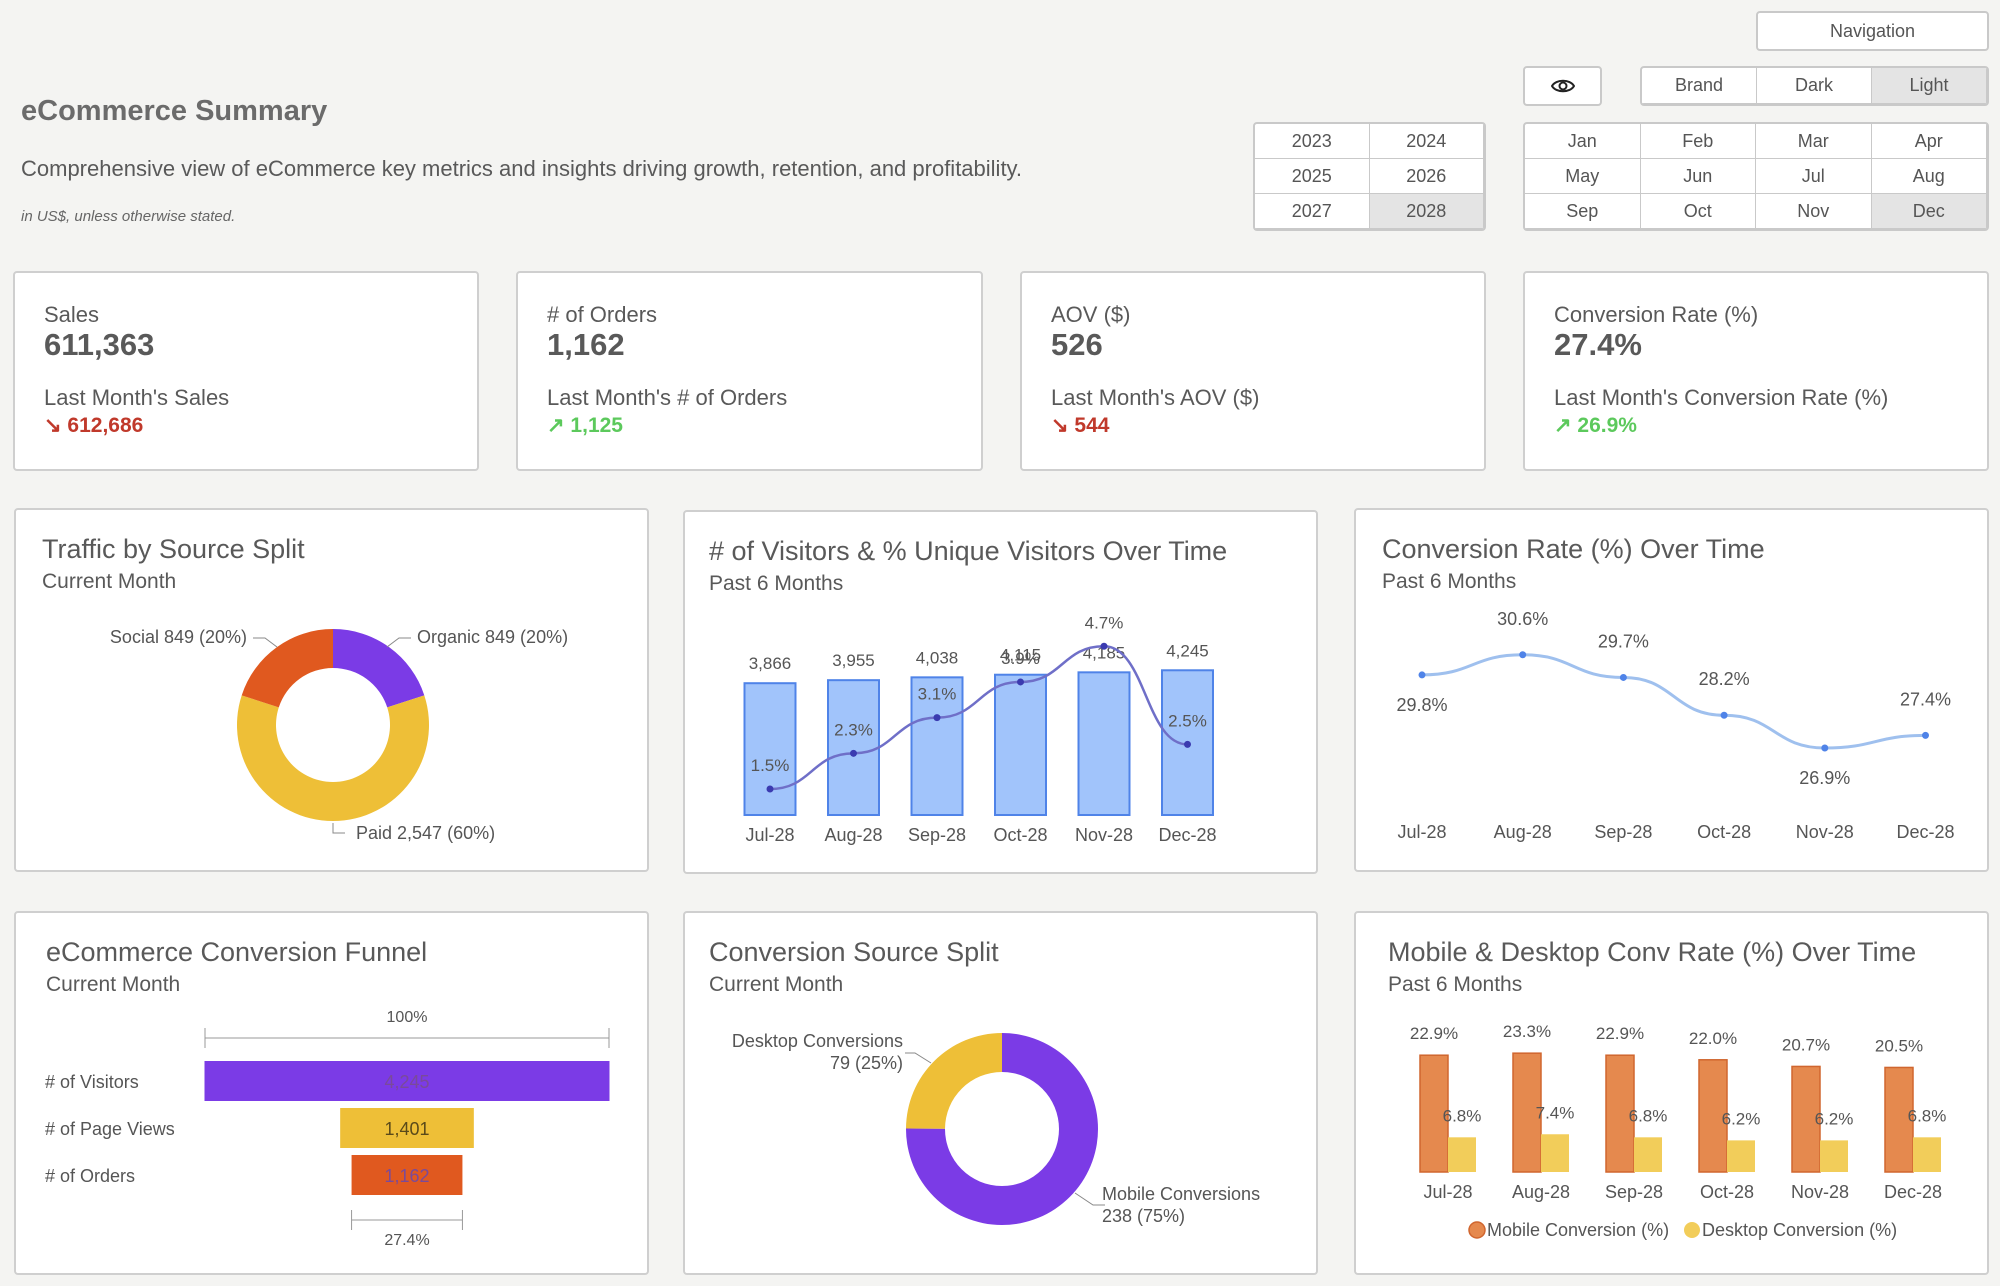  What do you see at coordinates (1583, 141) in the screenshot?
I see `month-option-jan: Jan` at bounding box center [1583, 141].